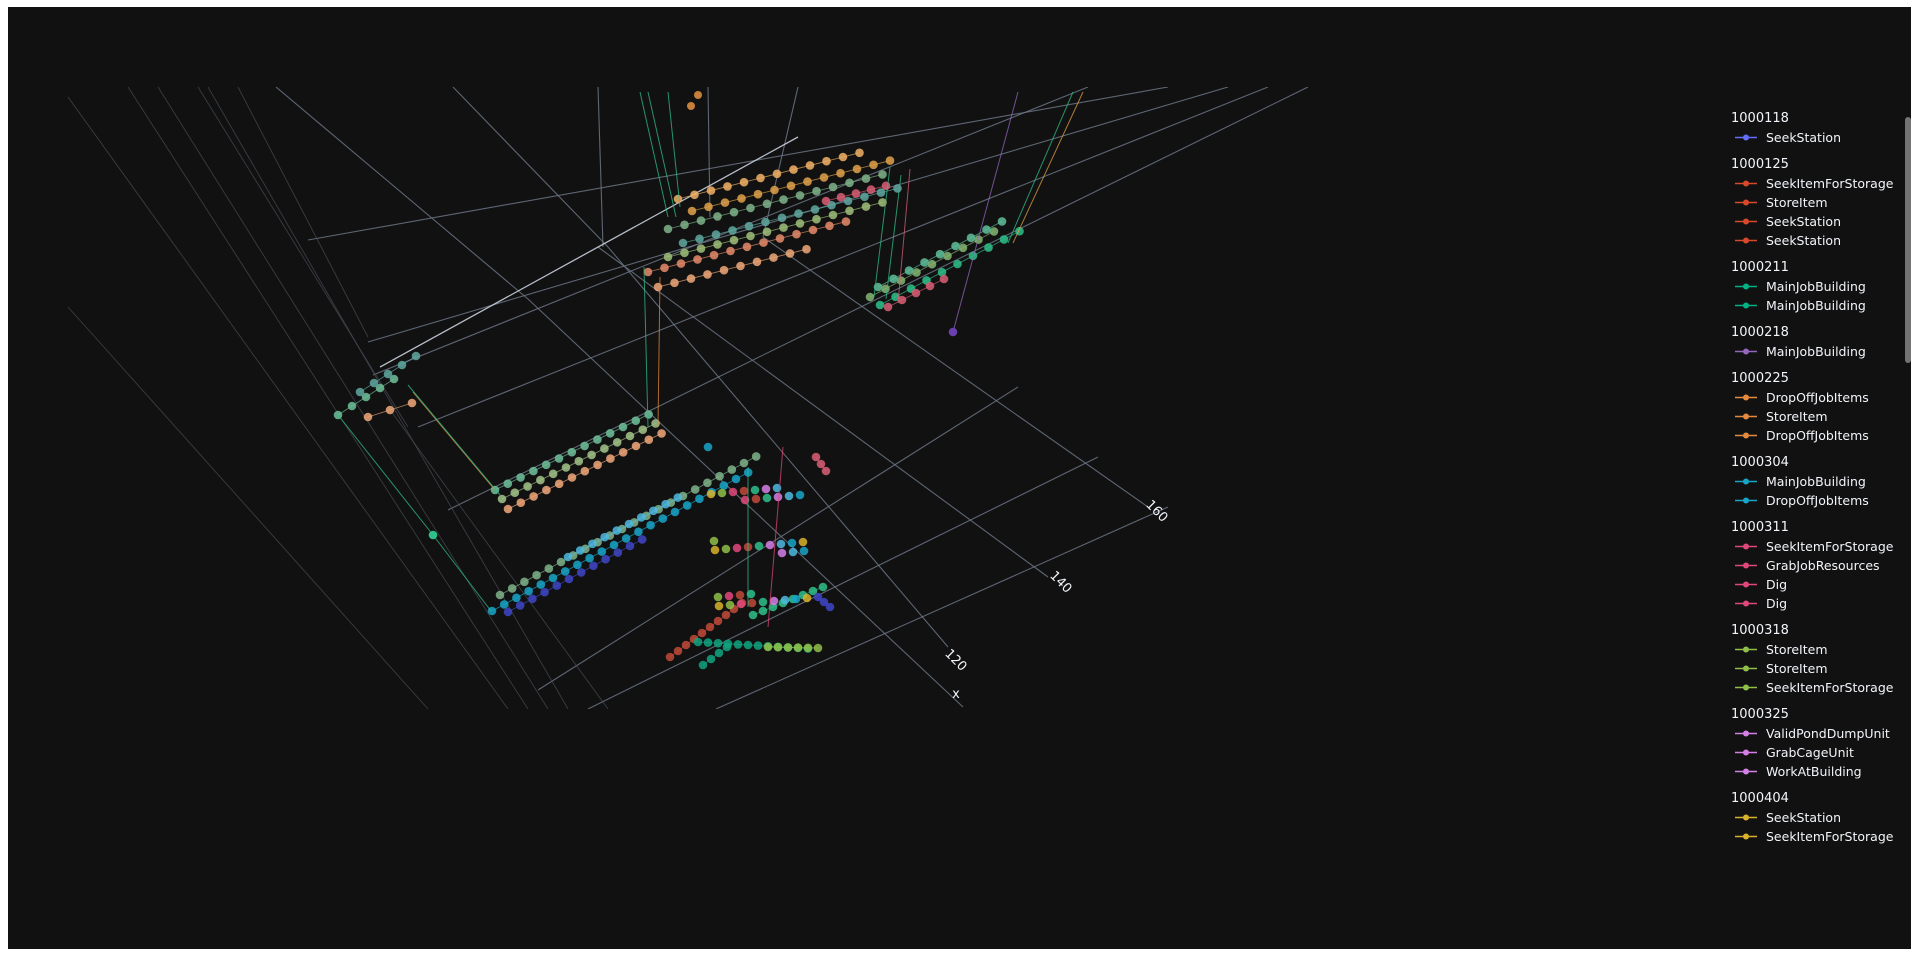 The height and width of the screenshot is (957, 1919). I want to click on legend-group-title: 1000211, so click(1760, 267).